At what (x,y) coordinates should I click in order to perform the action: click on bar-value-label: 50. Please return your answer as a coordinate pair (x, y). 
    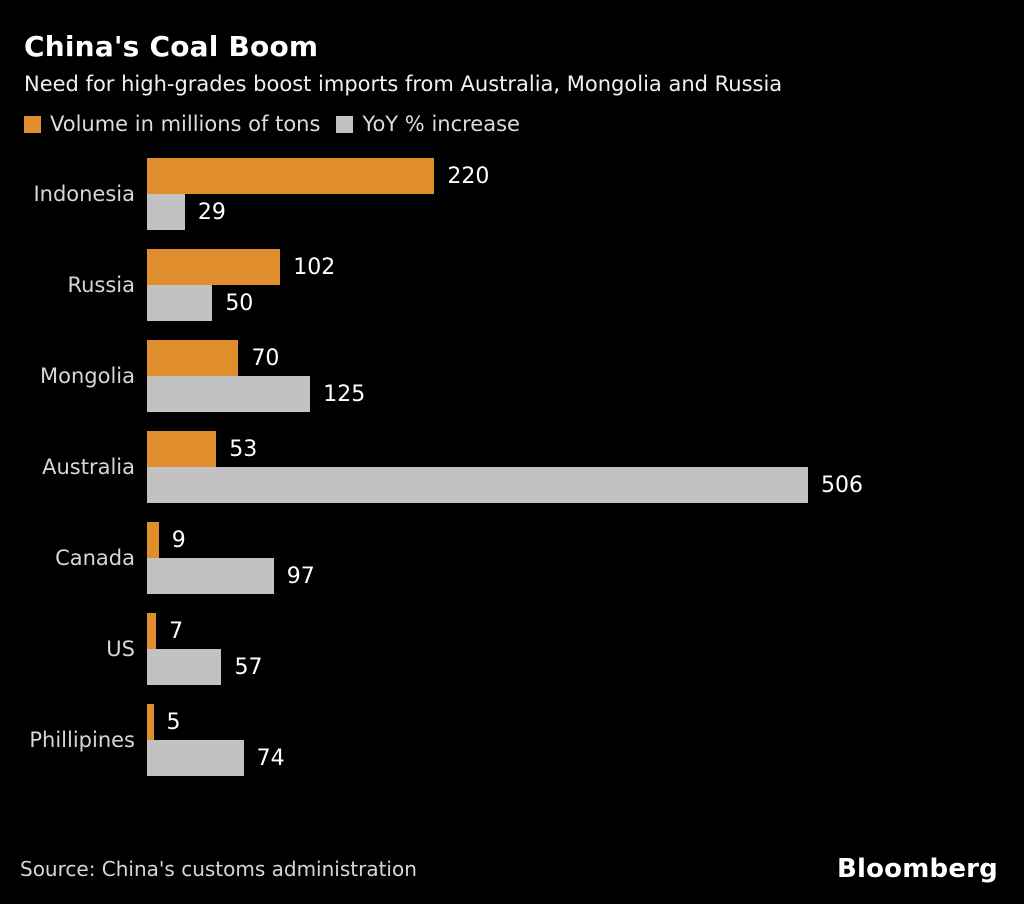
    Looking at the image, I should click on (239, 303).